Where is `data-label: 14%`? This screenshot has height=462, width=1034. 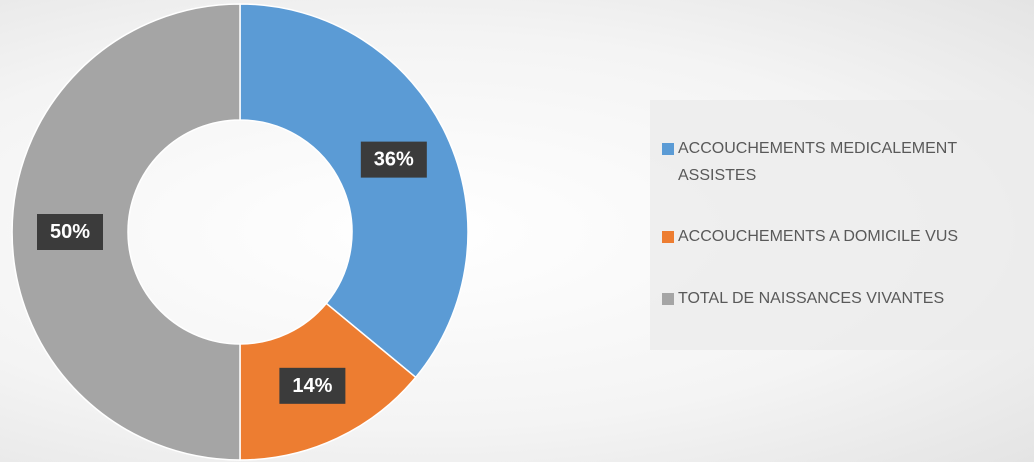
data-label: 14% is located at coordinates (312, 386).